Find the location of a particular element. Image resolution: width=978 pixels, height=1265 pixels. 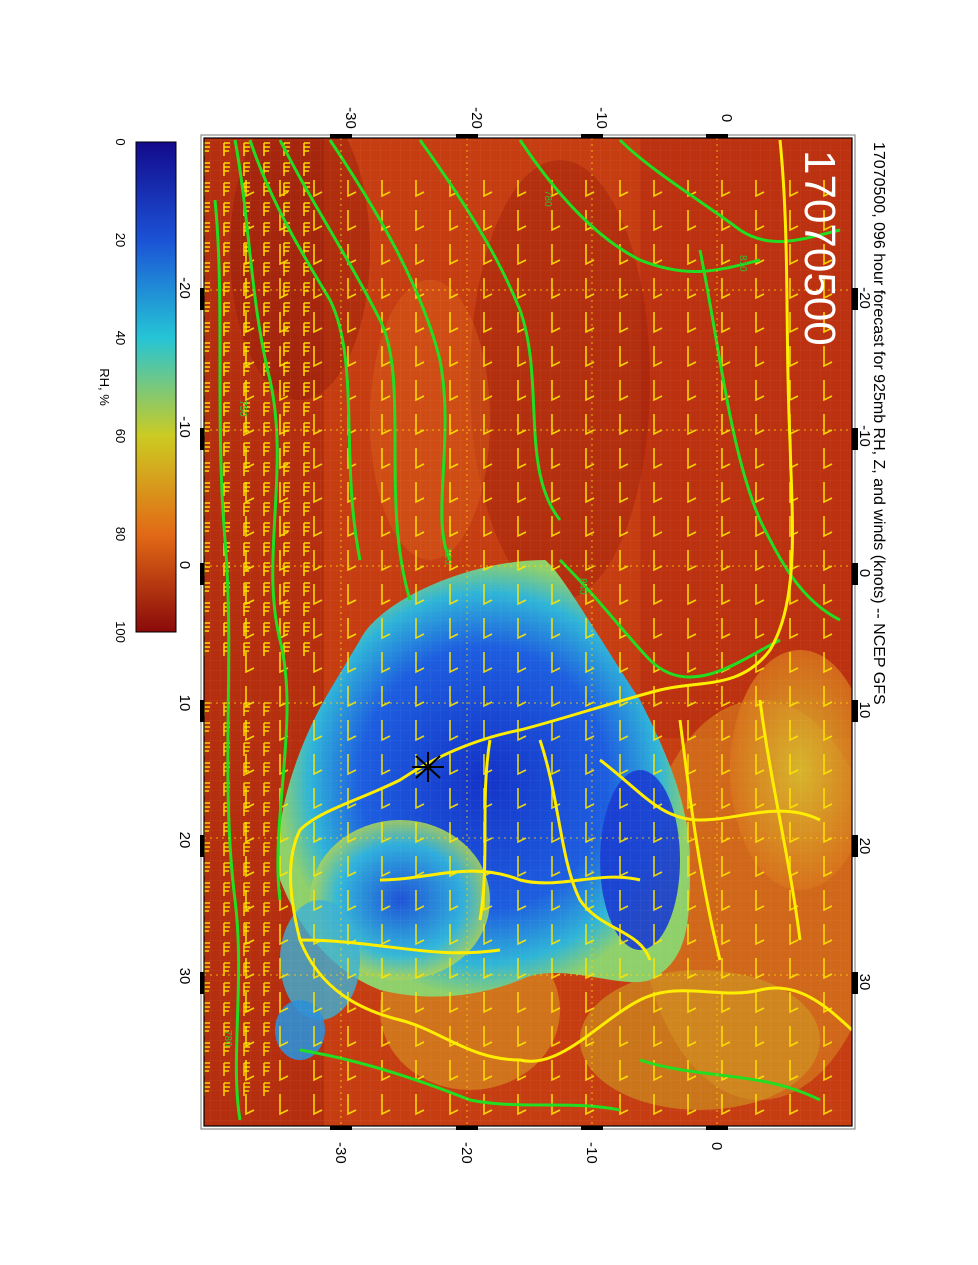

colorbar-label: RH, % is located at coordinates (104, 387).